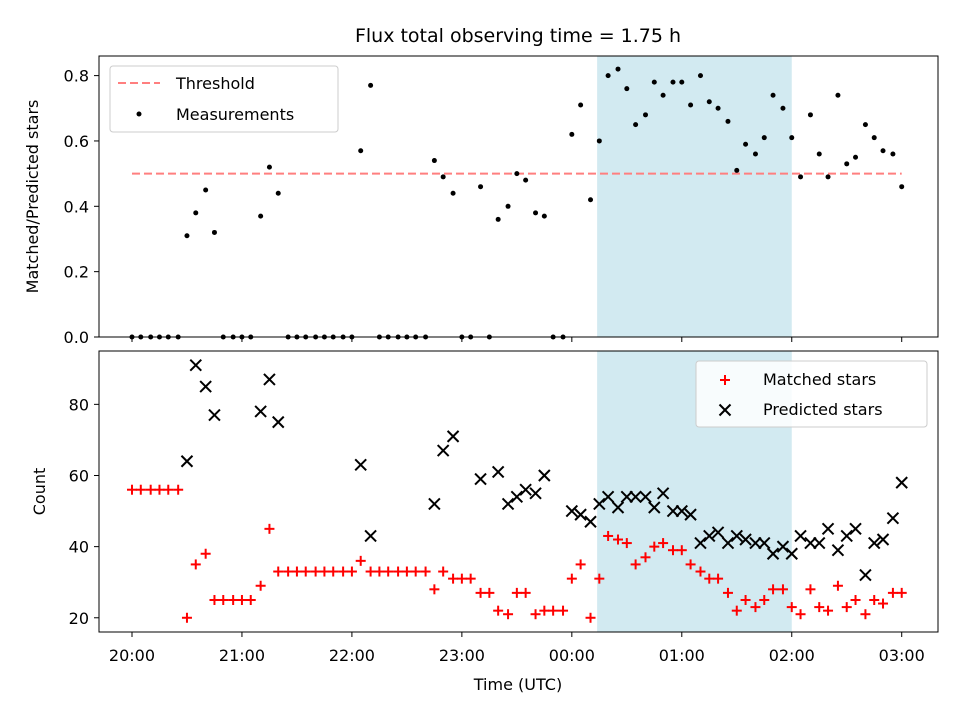  I want to click on legend-x-marker, so click(725, 410).